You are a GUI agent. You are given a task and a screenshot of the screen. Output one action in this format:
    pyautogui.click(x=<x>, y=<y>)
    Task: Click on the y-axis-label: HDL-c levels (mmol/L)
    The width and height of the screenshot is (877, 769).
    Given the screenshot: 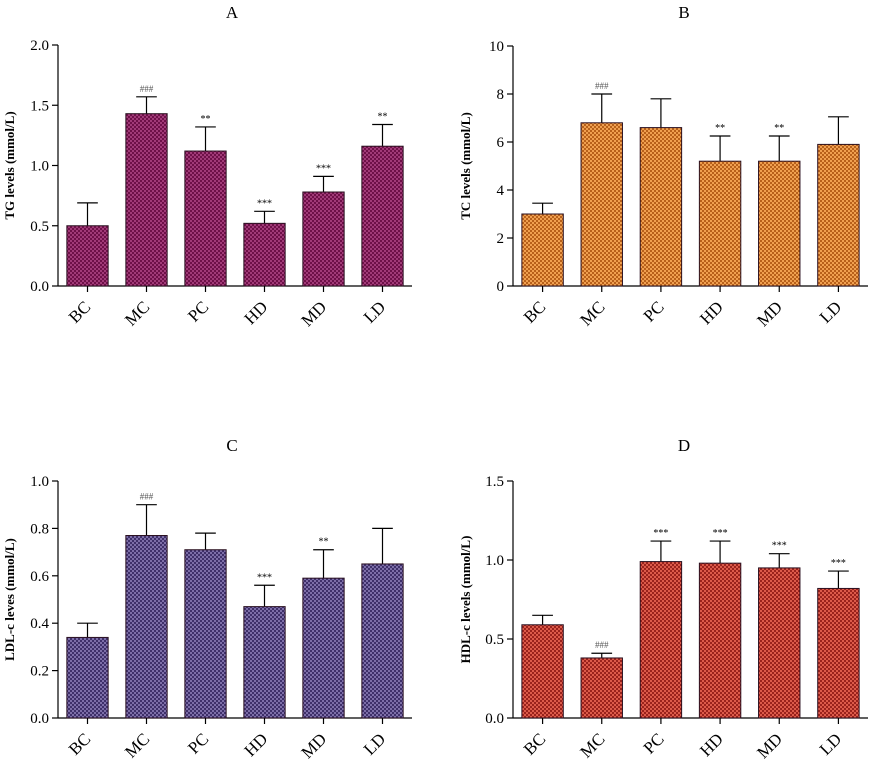 What is the action you would take?
    pyautogui.click(x=465, y=600)
    